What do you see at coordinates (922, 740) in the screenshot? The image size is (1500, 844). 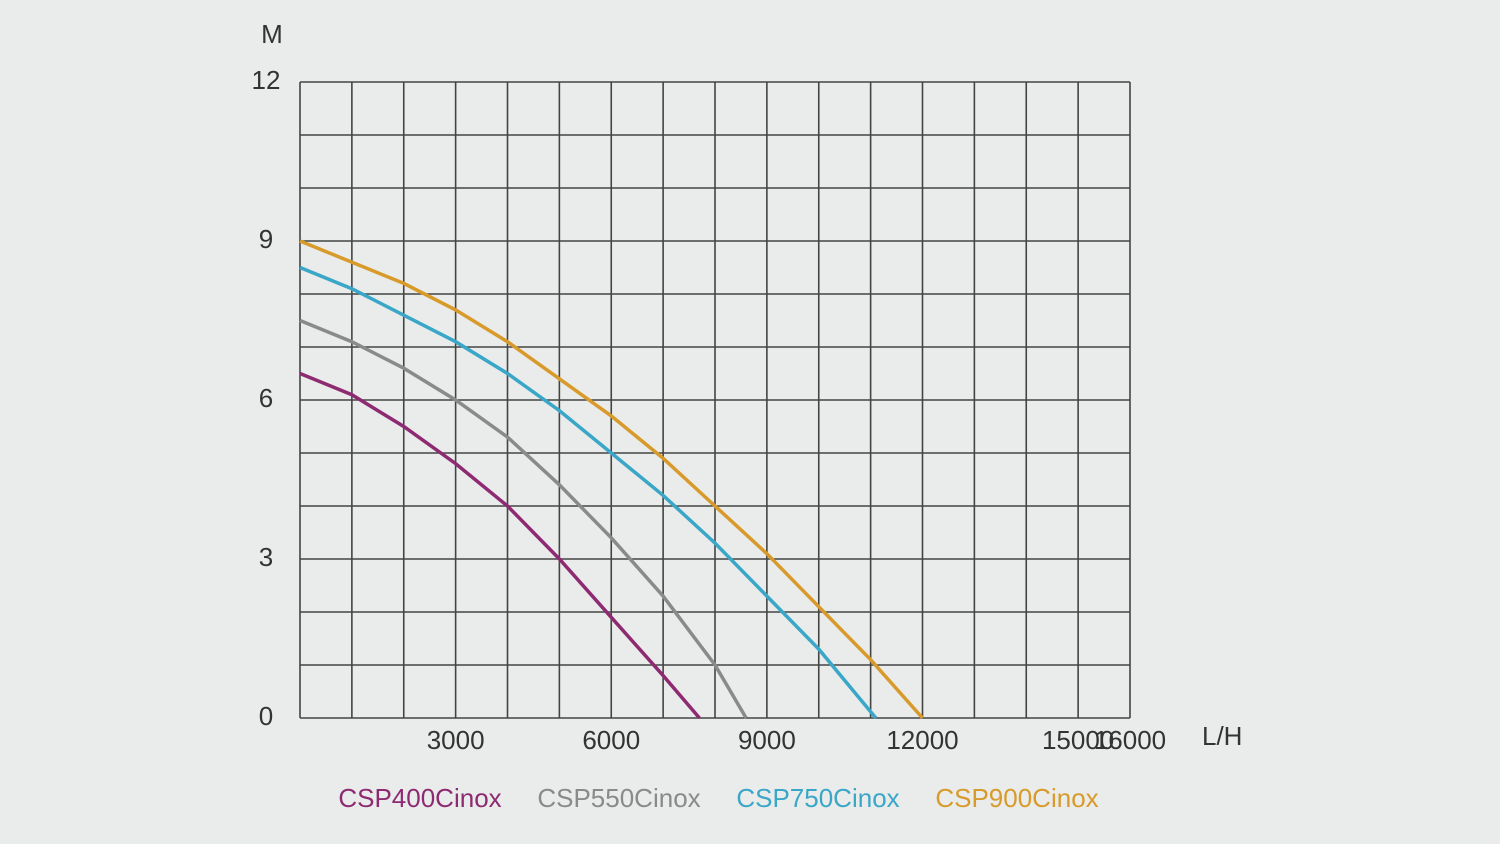 I see `x-tick-label: 12000` at bounding box center [922, 740].